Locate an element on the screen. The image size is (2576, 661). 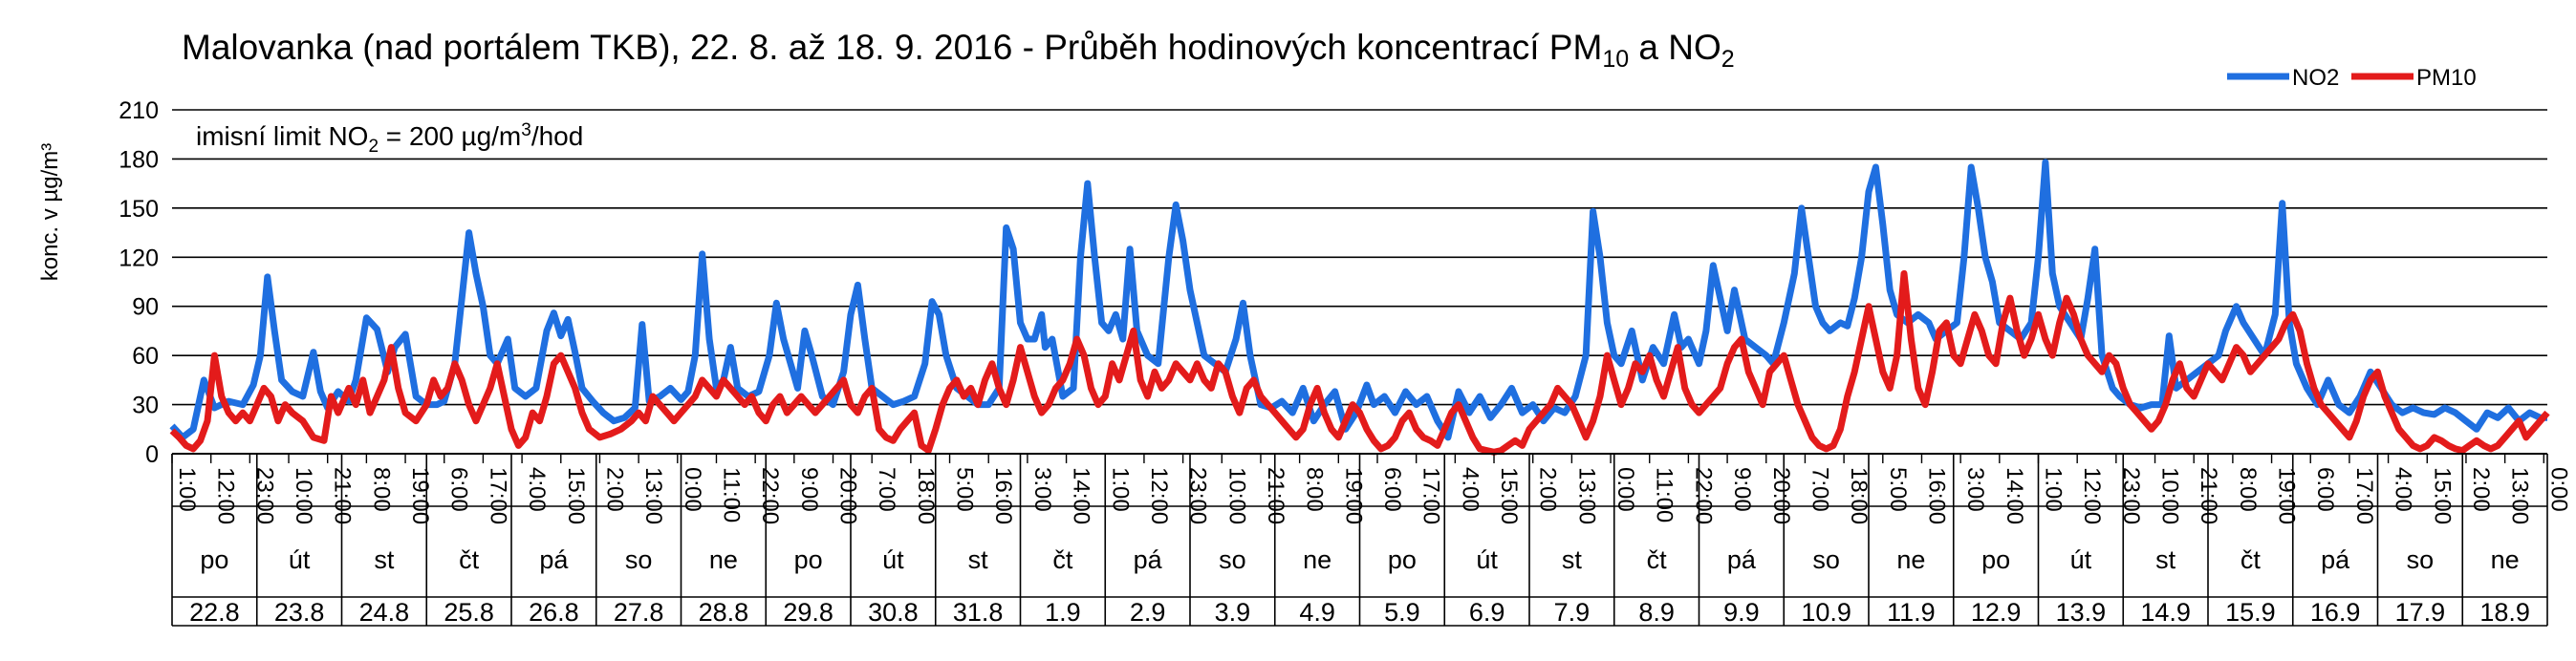
day-date-label: 18.9 is located at coordinates (2504, 612).